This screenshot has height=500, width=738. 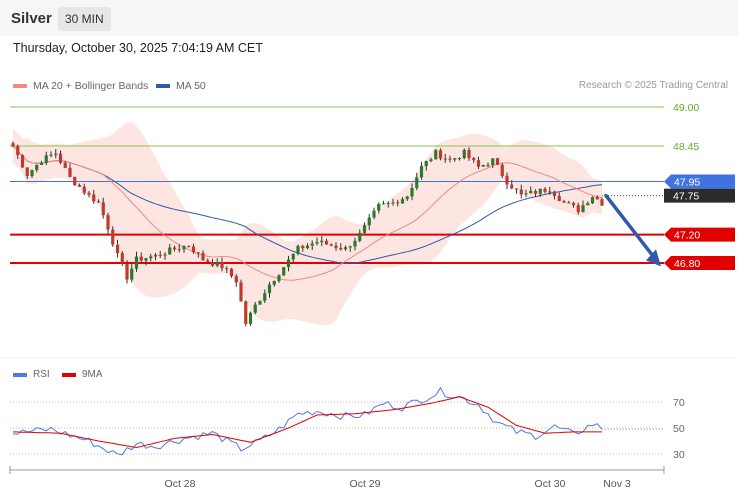 I want to click on current-price-label: 47.75, so click(x=686, y=197).